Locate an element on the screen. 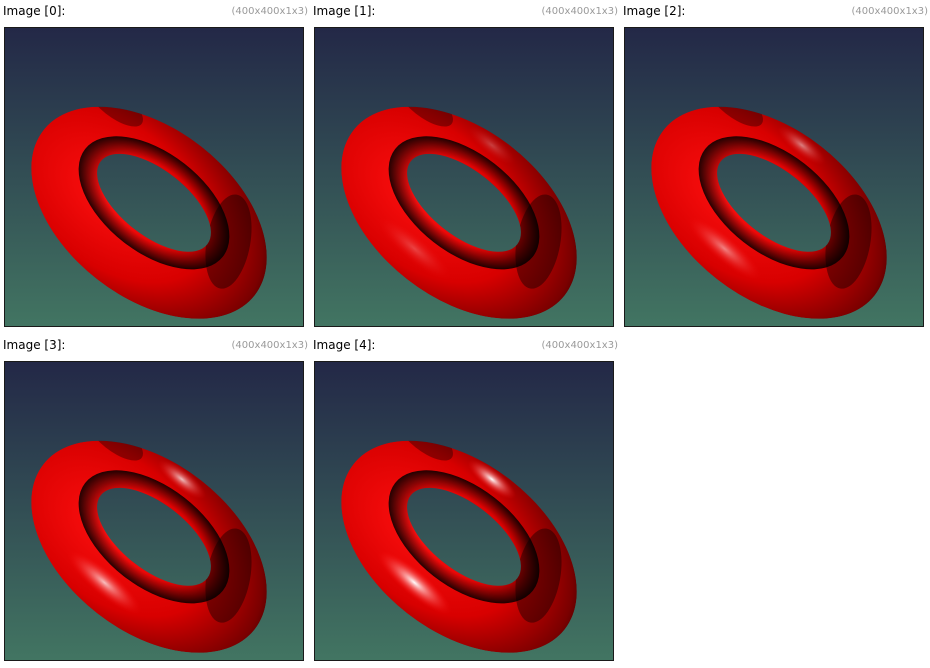  image-header: Image [2]: (400x400x1x3) is located at coordinates (774, 12).